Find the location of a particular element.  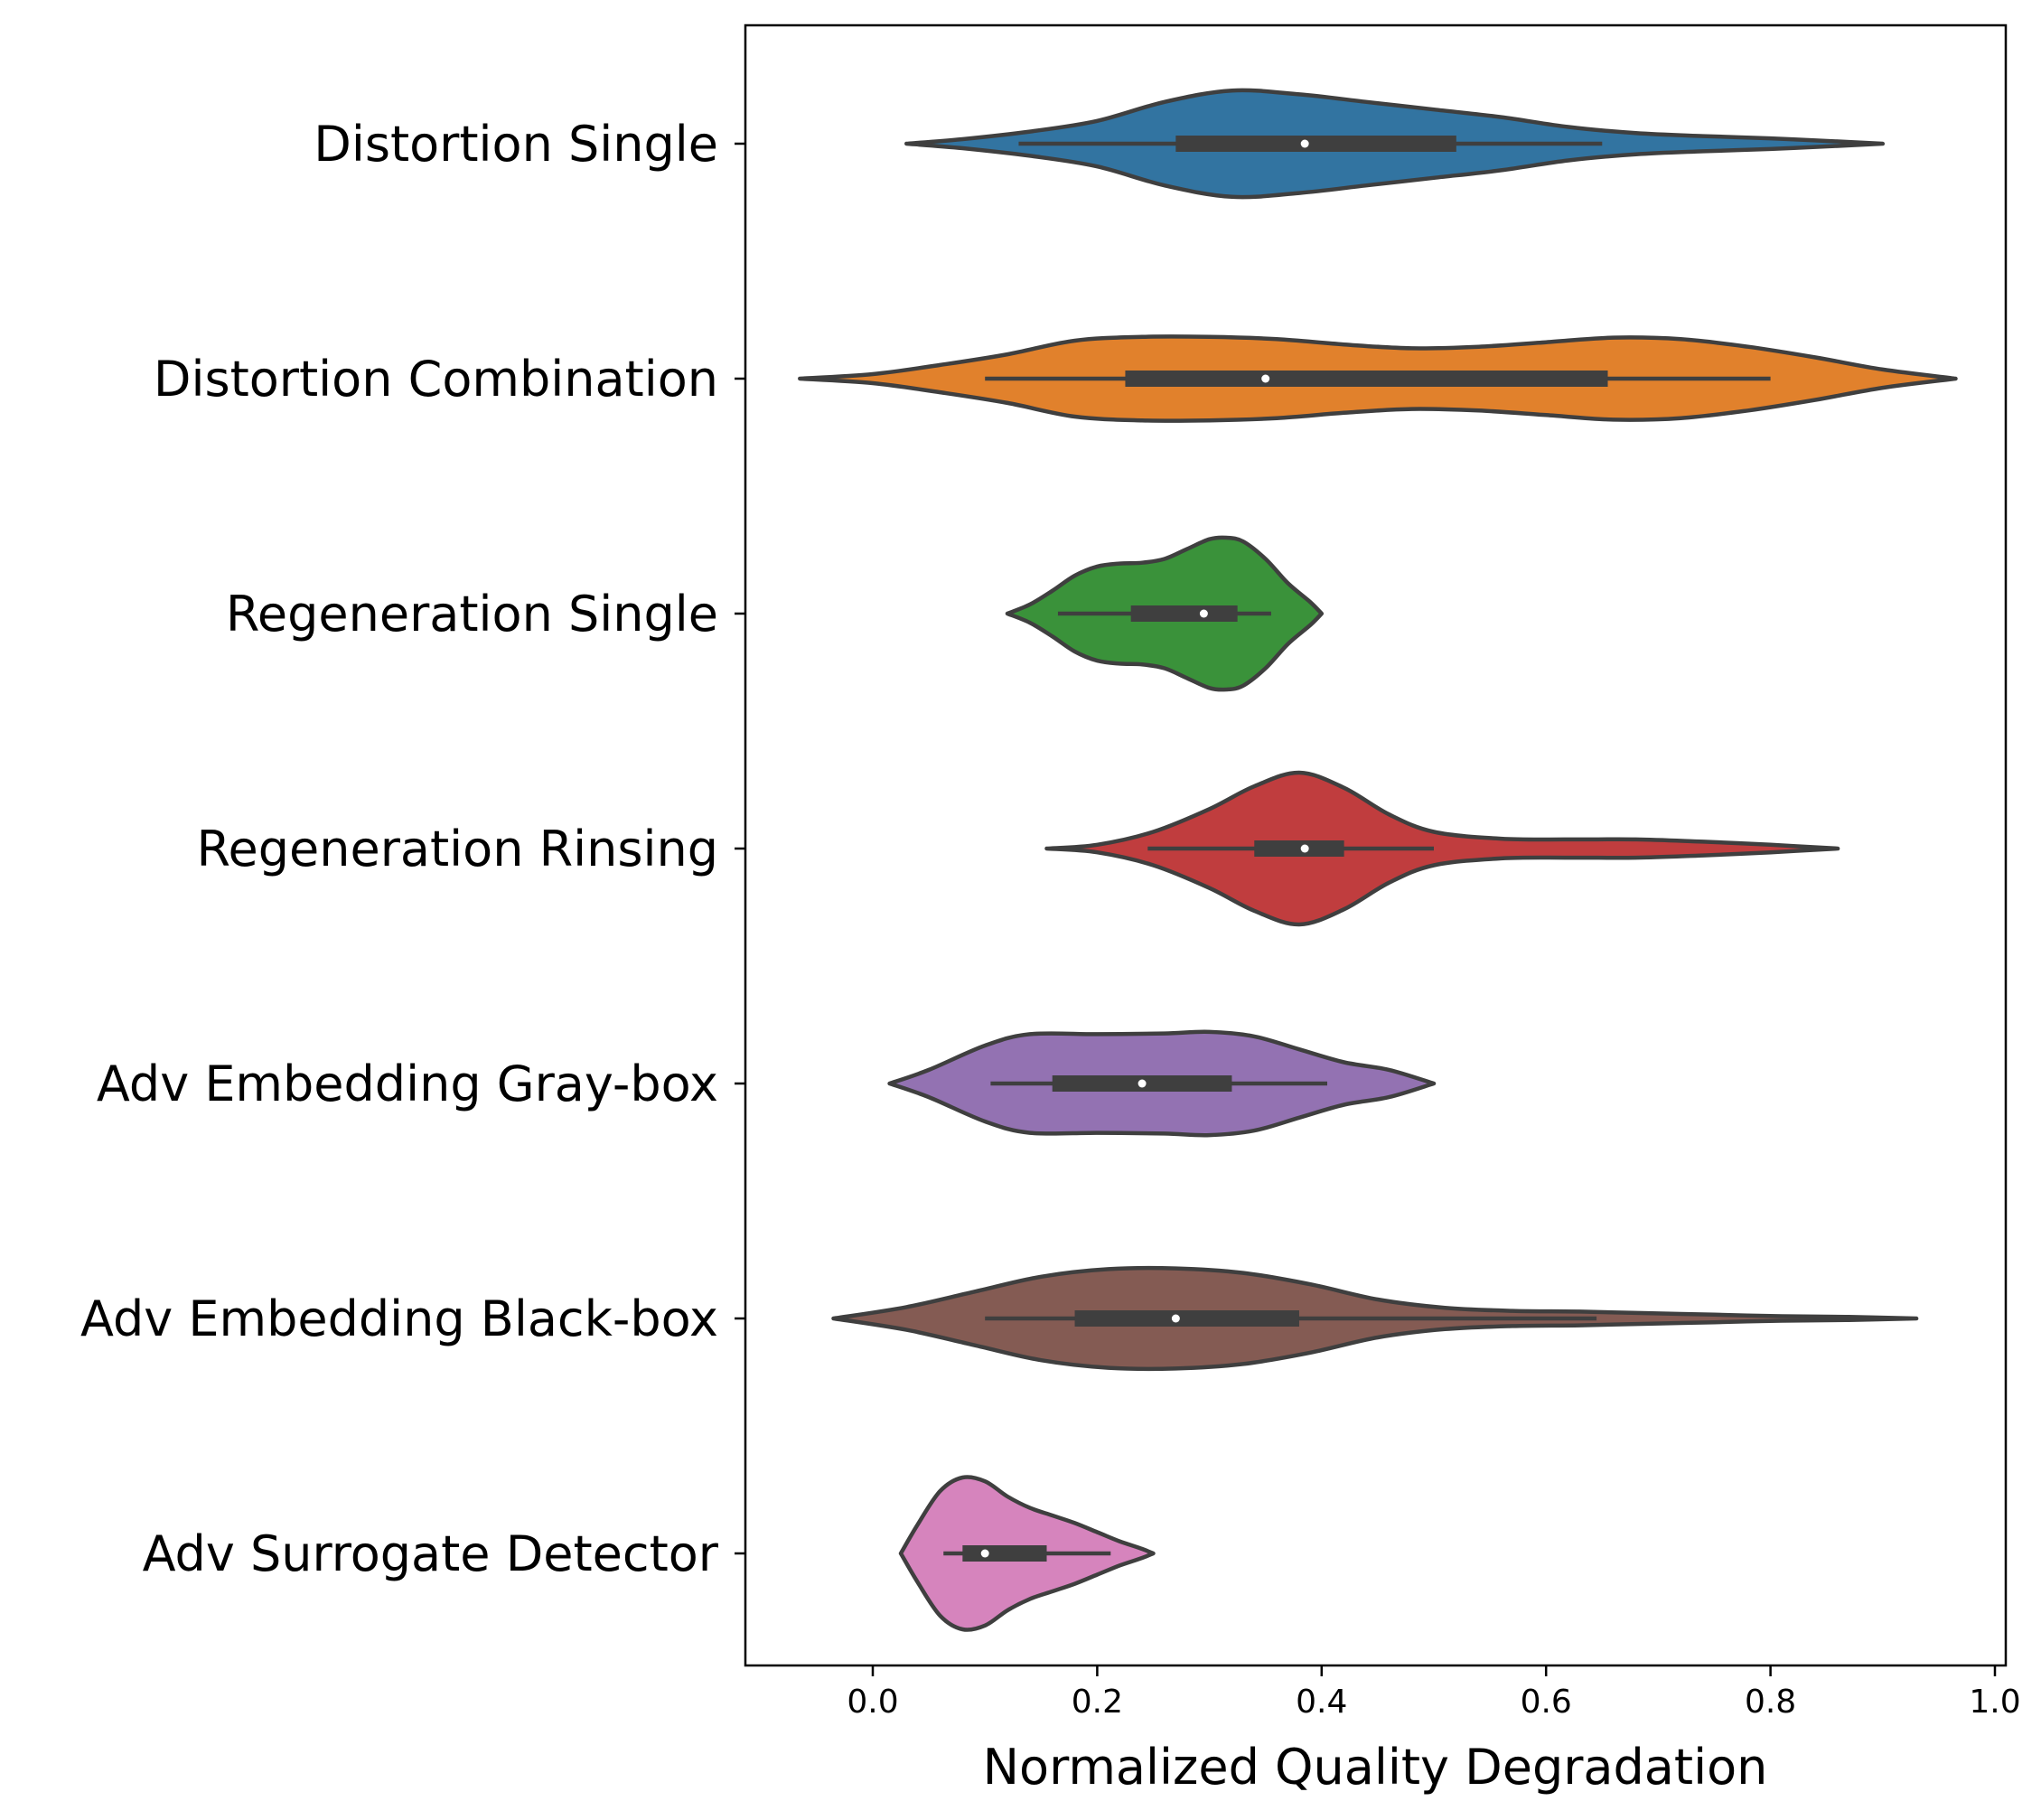

violin-distortion-combination is located at coordinates (1378, 378).